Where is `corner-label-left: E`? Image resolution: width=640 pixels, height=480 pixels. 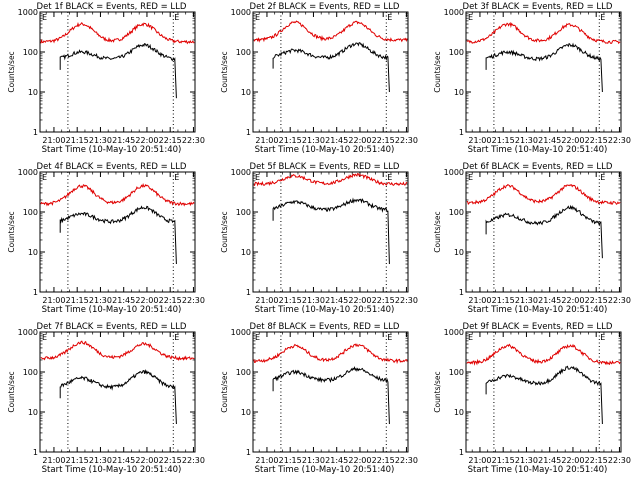 corner-label-left: E is located at coordinates (44, 337).